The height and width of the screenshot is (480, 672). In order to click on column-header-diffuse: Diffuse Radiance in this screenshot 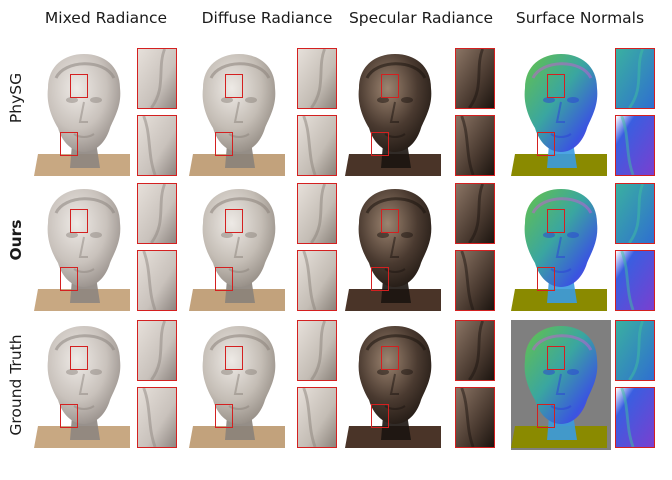, I will do `click(267, 18)`.